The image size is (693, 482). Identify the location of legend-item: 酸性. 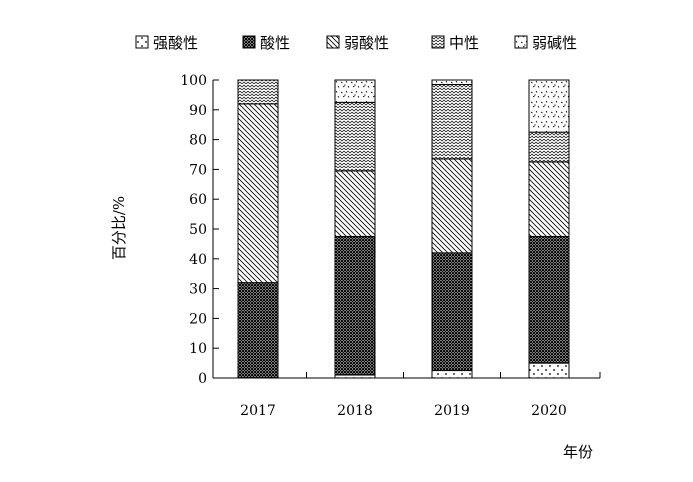
(266, 43).